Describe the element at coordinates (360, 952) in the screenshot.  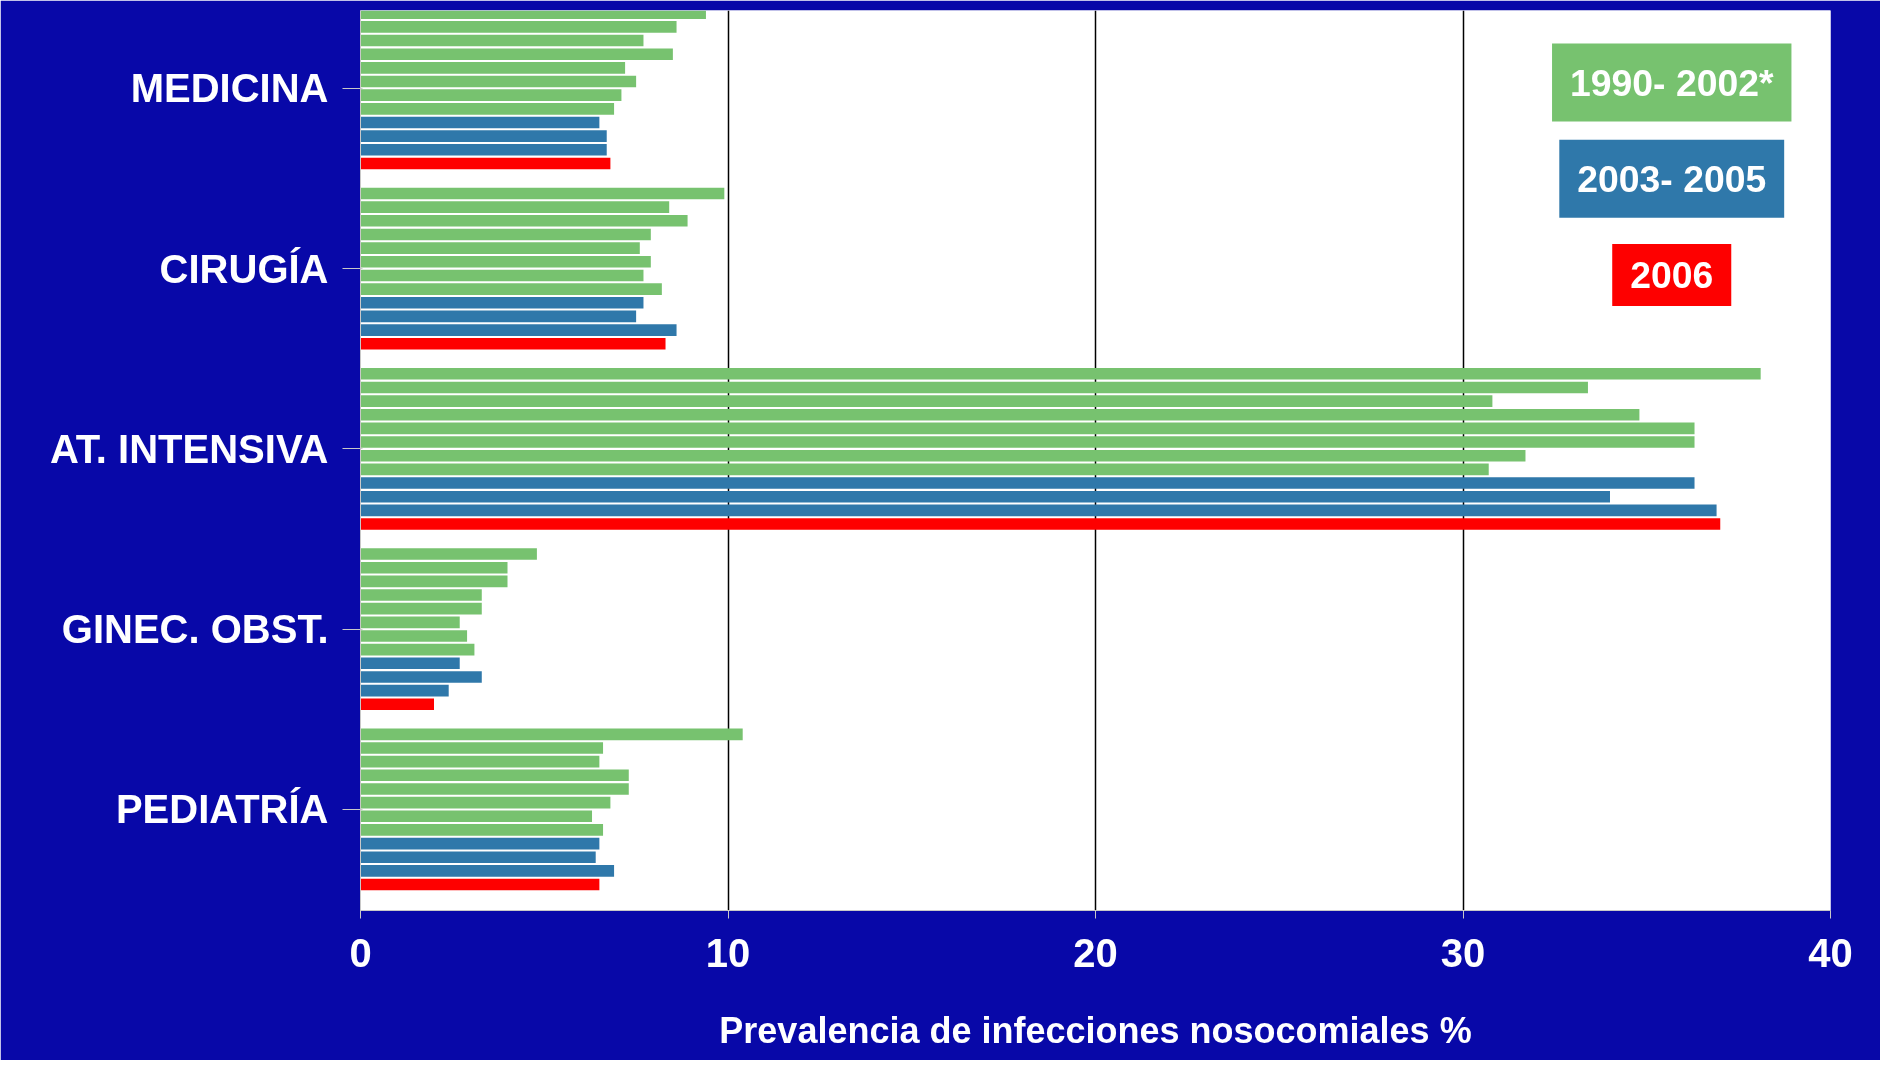
I see `x-tick-label: 0` at that location.